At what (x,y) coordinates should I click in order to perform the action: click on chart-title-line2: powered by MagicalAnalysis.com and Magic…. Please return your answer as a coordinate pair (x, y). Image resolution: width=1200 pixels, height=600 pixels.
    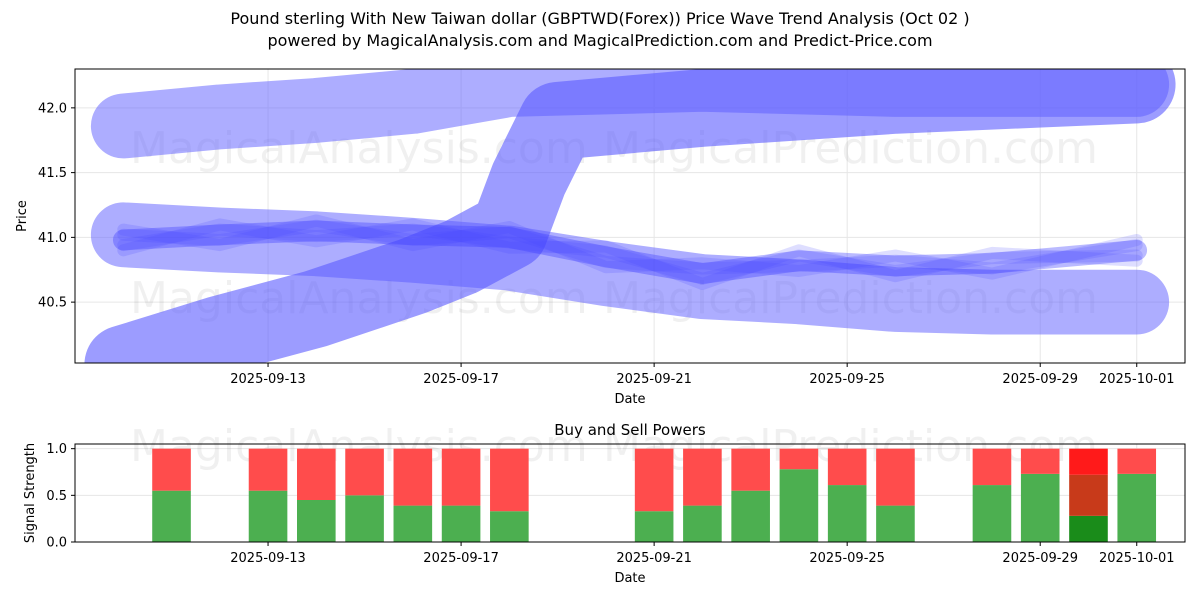
    Looking at the image, I should click on (600, 40).